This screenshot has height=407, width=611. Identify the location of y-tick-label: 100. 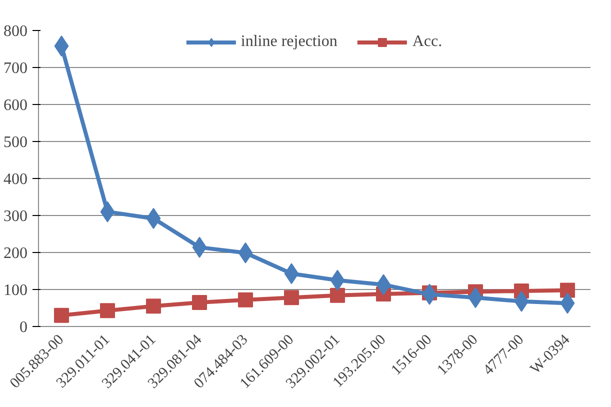
(16, 290).